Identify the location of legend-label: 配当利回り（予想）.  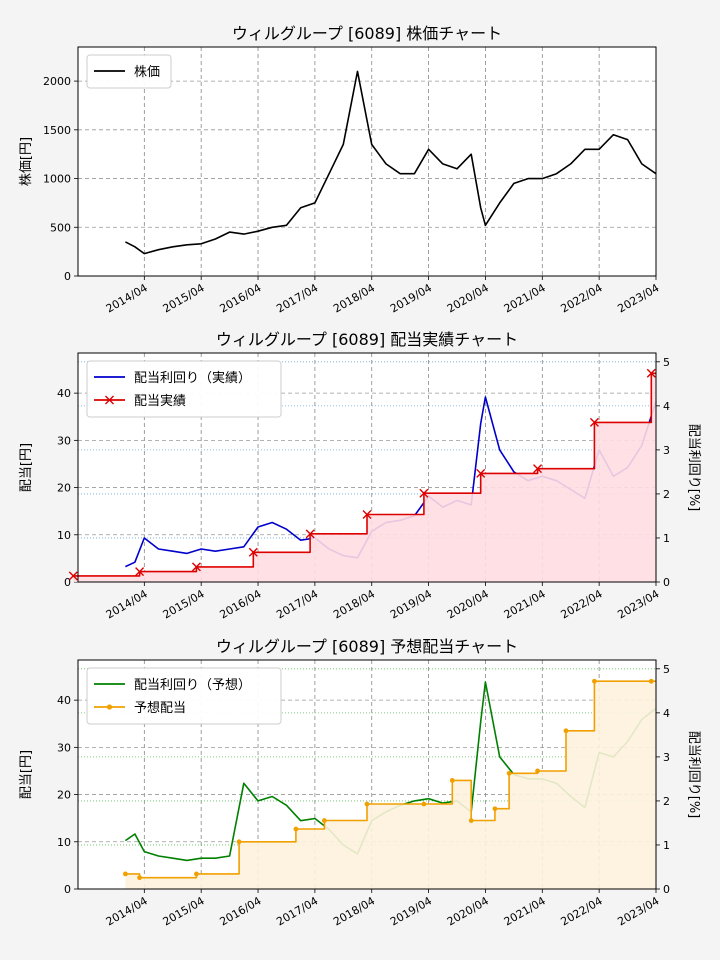
(192, 685).